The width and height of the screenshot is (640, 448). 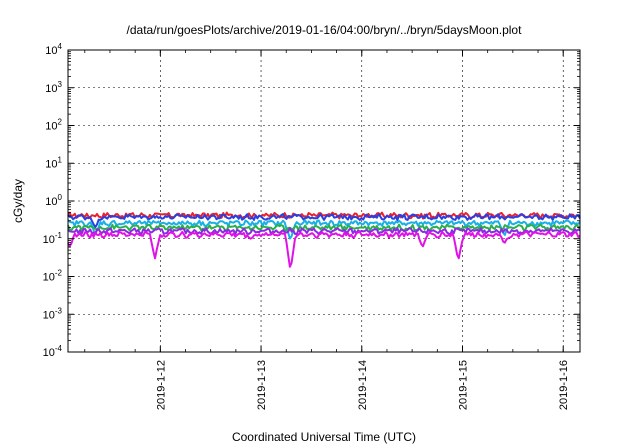 What do you see at coordinates (53, 351) in the screenshot?
I see `y-tick-label: 10⁻⁴` at bounding box center [53, 351].